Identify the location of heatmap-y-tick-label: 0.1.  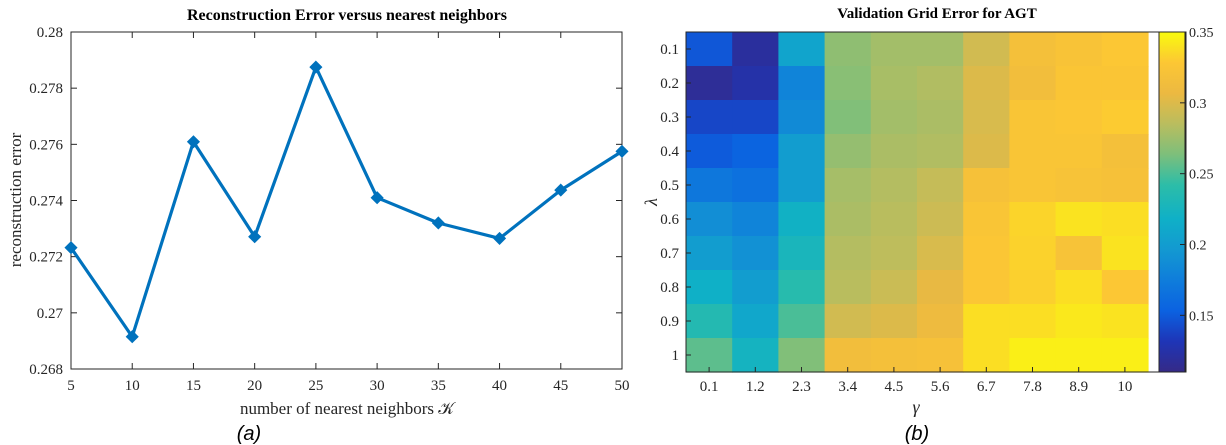
(669, 50).